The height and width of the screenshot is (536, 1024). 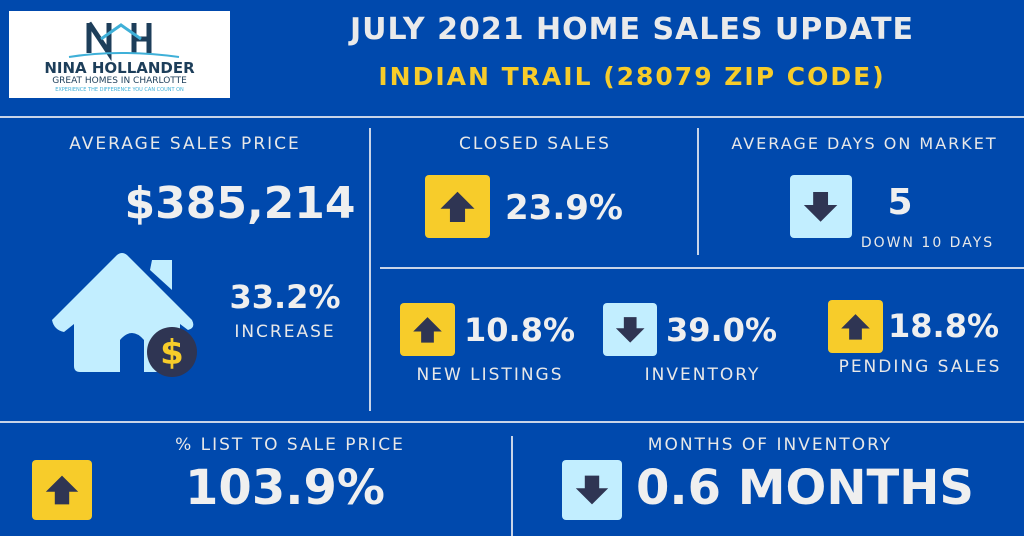 What do you see at coordinates (927, 243) in the screenshot?
I see `days-on-market-note: DOWN 10 DAYS` at bounding box center [927, 243].